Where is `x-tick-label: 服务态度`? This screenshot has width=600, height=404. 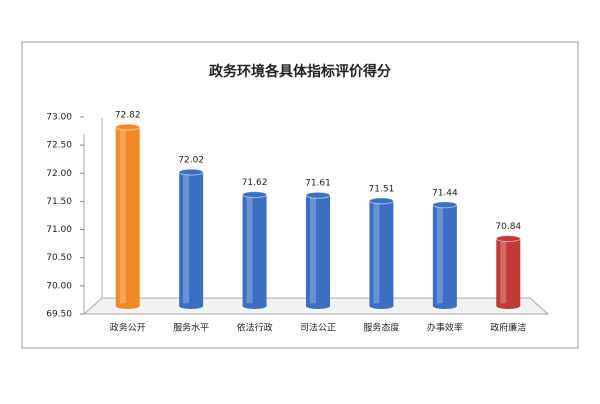 x-tick-label: 服务态度 is located at coordinates (381, 328).